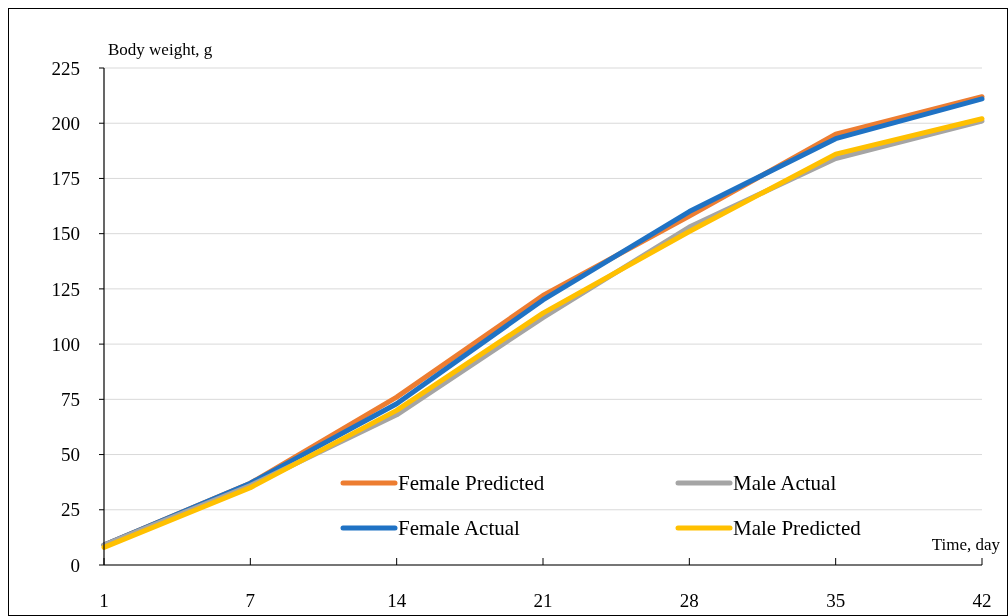 This screenshot has height=616, width=1008. I want to click on x-tick-label: 1, so click(104, 600).